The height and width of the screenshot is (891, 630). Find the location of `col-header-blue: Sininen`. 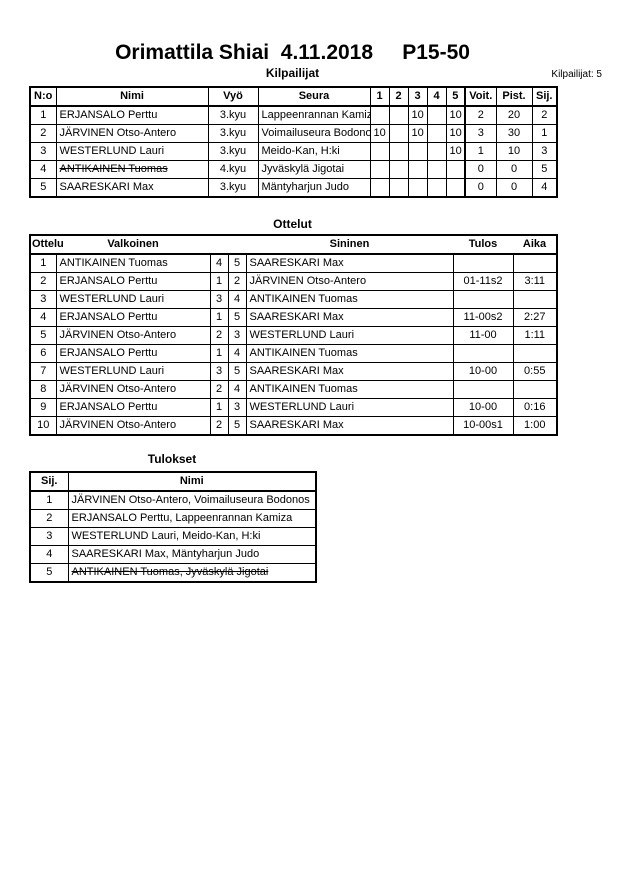

col-header-blue: Sininen is located at coordinates (349, 244).